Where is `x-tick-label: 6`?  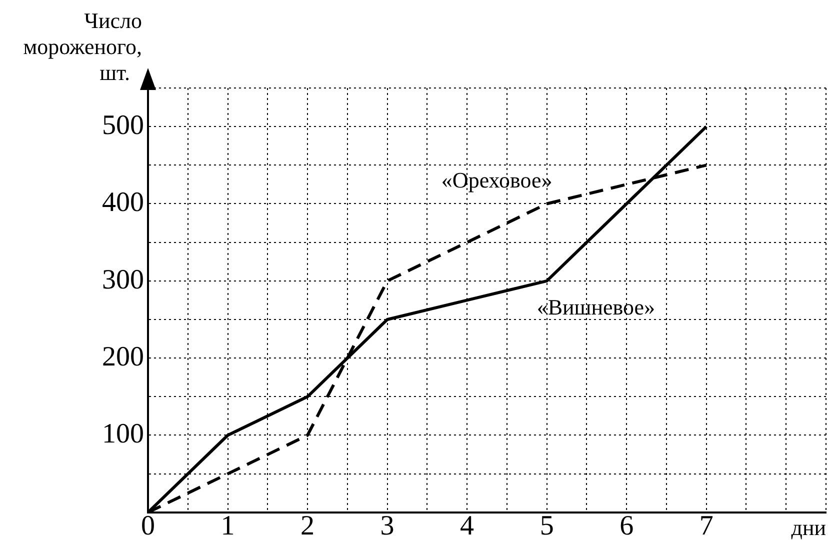 x-tick-label: 6 is located at coordinates (627, 526).